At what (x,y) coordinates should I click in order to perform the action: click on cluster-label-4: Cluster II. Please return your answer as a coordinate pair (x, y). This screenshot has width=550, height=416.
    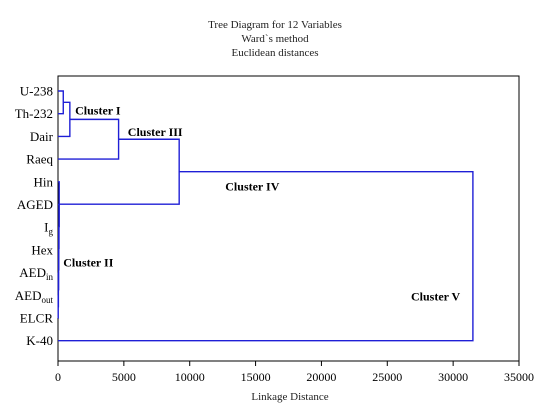
    Looking at the image, I should click on (88, 262).